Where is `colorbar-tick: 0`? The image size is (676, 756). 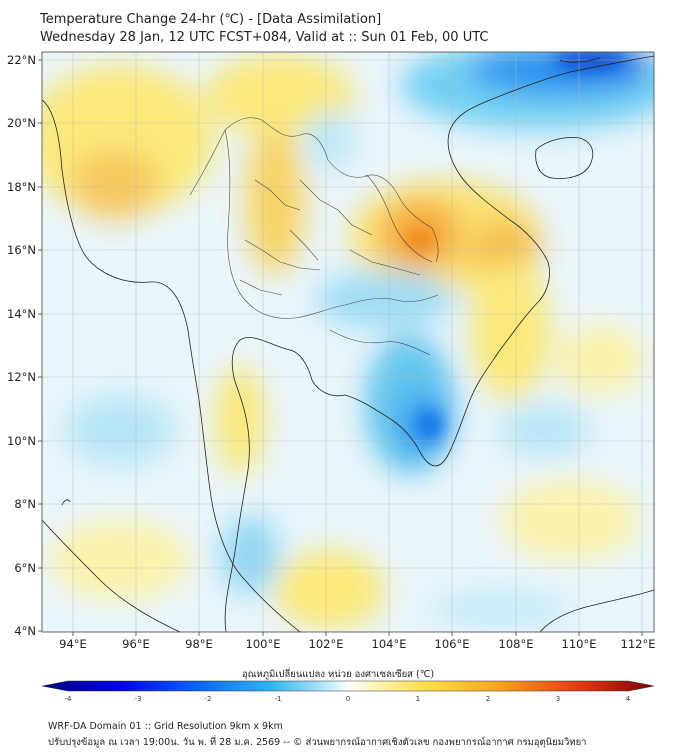
colorbar-tick: 0 is located at coordinates (348, 699).